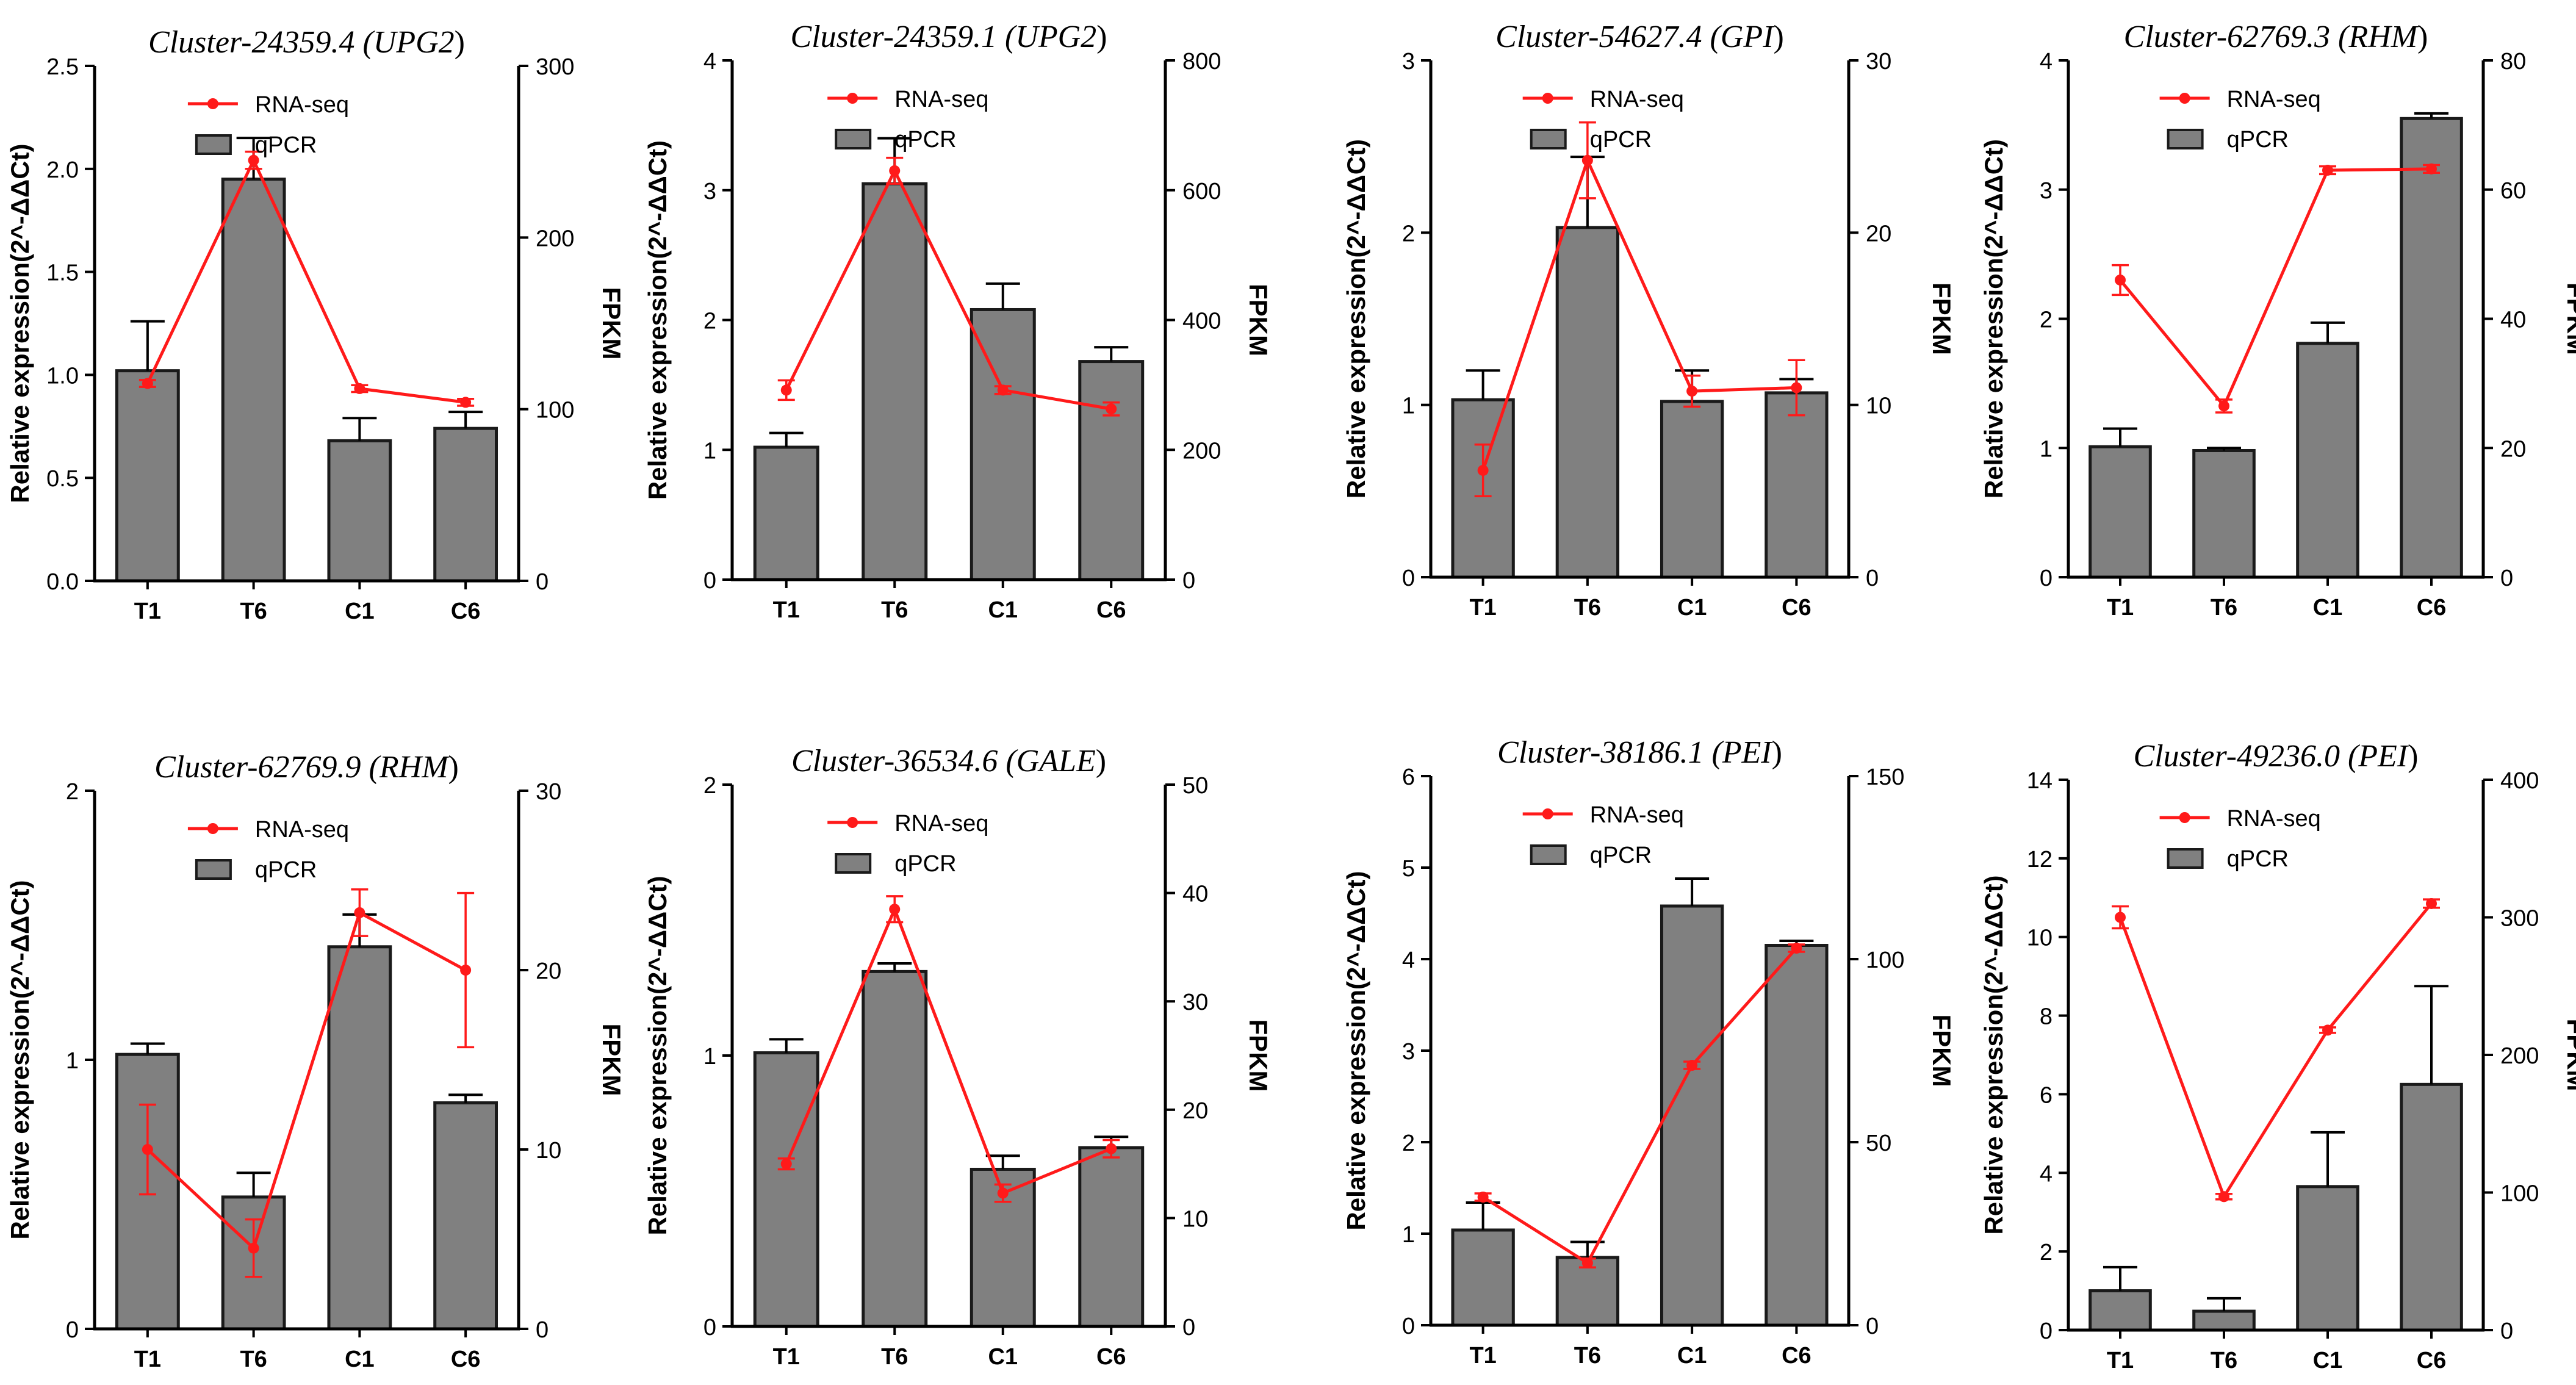  Describe the element at coordinates (306, 767) in the screenshot. I see `chart-title: Cluster-62769.9 (RHM)` at that location.